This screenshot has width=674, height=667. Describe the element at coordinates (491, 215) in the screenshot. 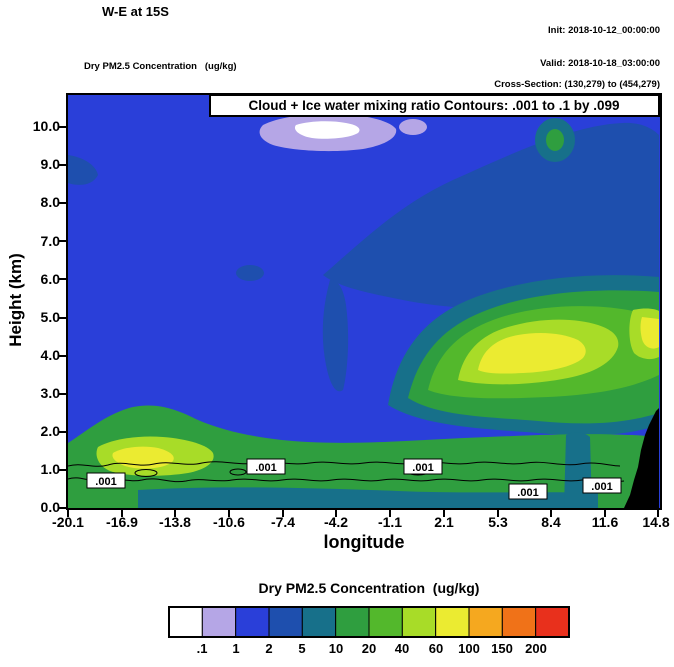

I see `pm25-darkblue-upper-right` at that location.